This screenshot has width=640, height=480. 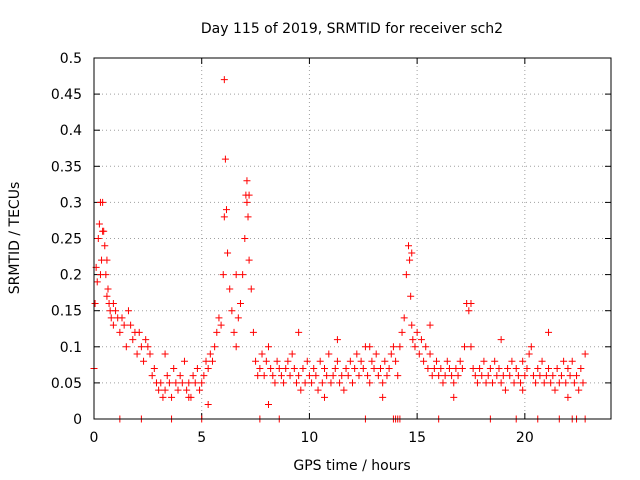 What do you see at coordinates (310, 438) in the screenshot?
I see `x-tick-label: 10` at bounding box center [310, 438].